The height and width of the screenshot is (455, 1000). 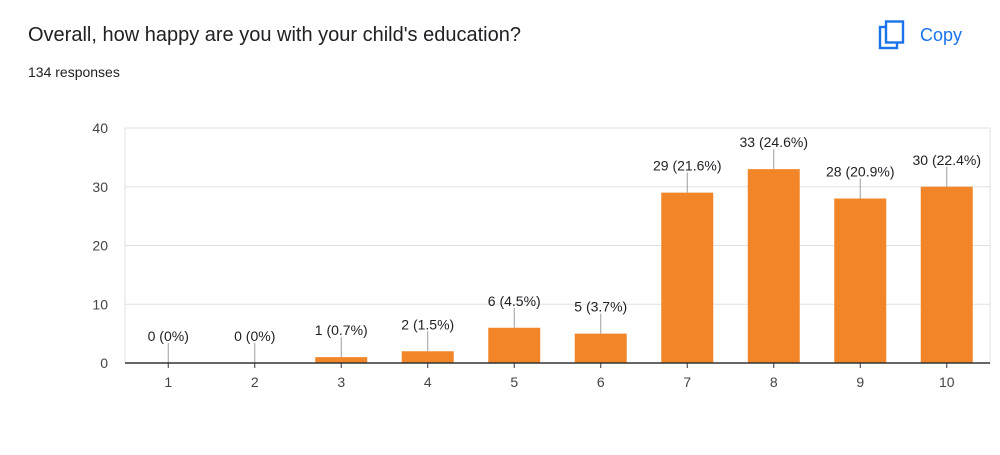 I want to click on x-tick-label: 6, so click(x=601, y=382).